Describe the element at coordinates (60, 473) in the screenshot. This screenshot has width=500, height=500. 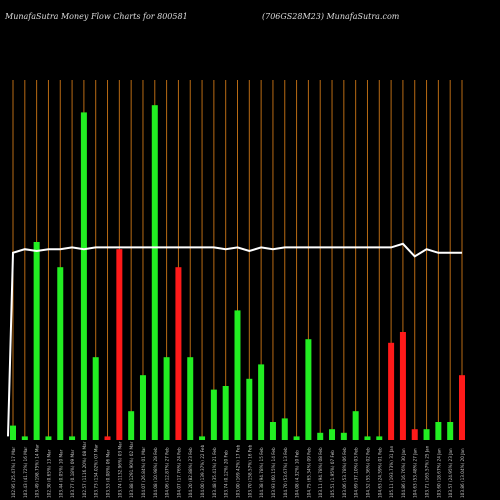
I see `x-tick-label: 103.44 (0.05%) 10 Mar` at that location.